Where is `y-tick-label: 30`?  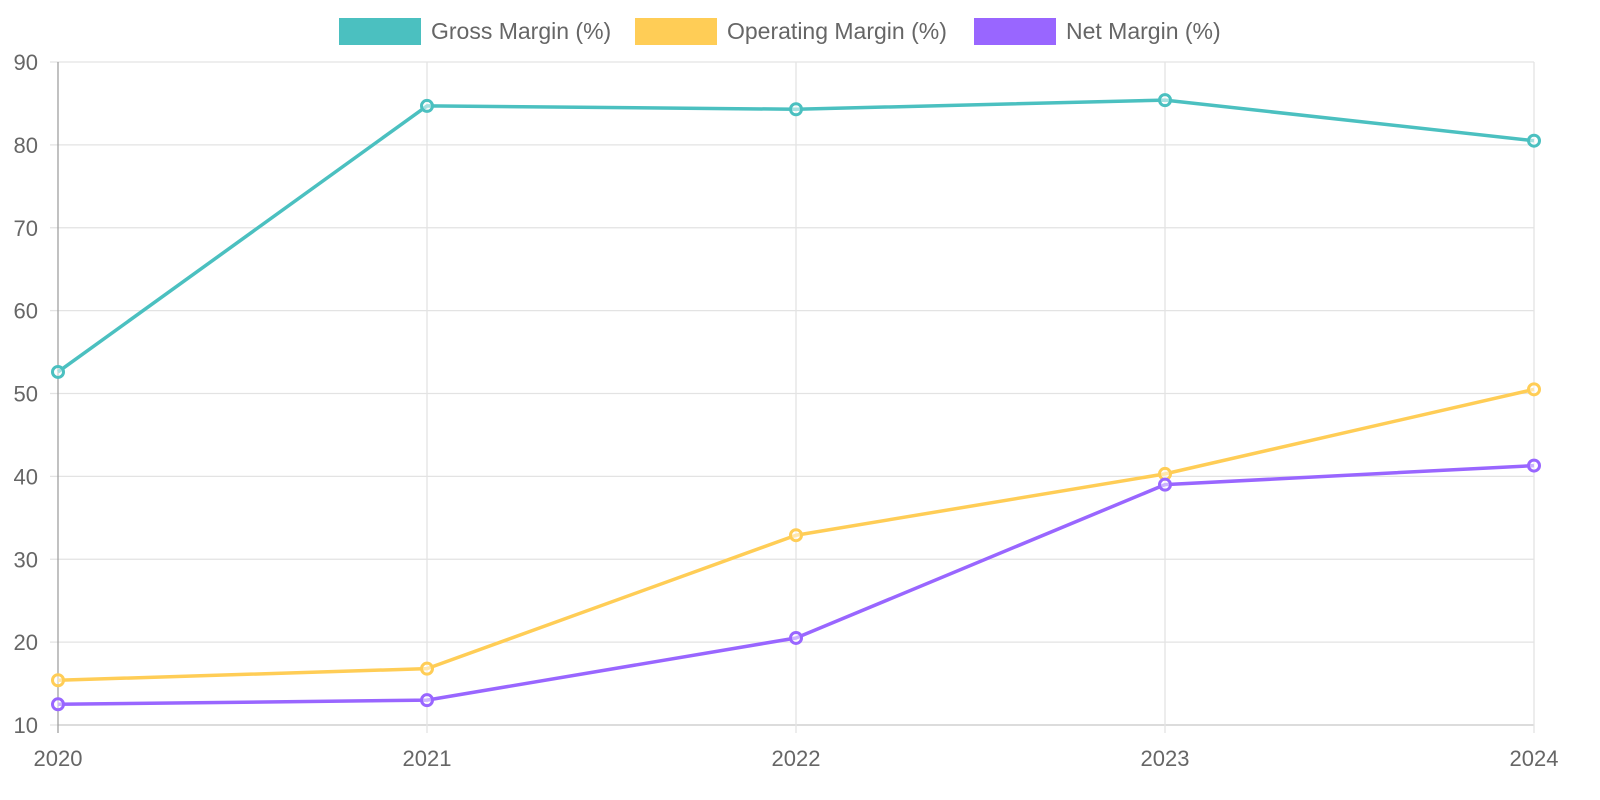 y-tick-label: 30 is located at coordinates (26, 559).